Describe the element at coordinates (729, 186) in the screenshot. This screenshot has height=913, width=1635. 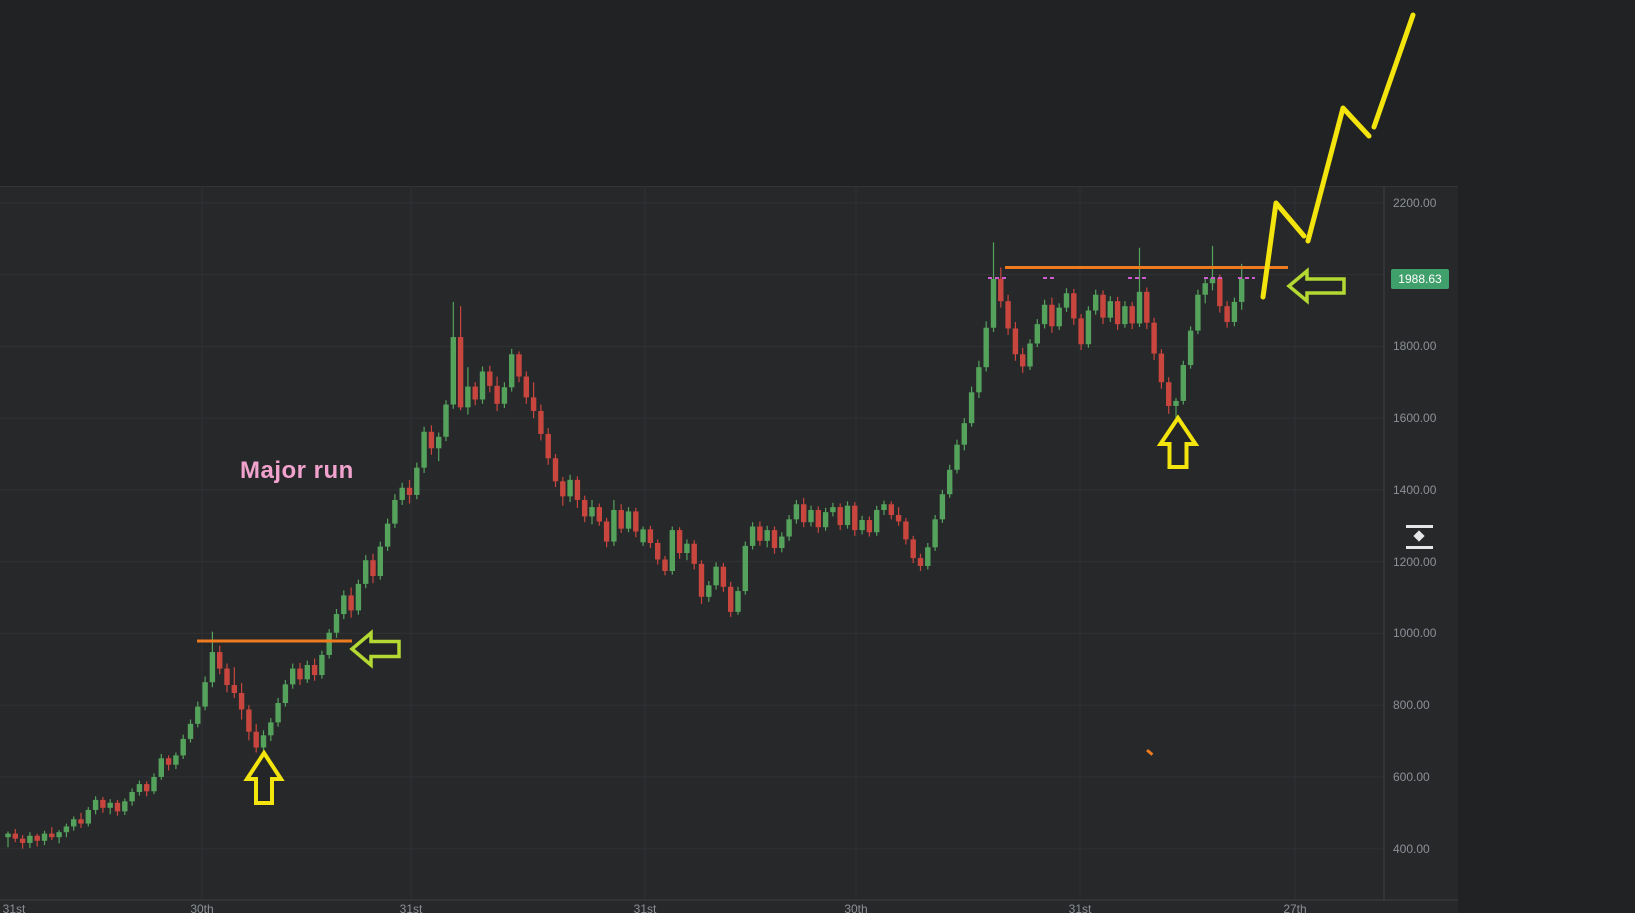
I see `pane-top-border` at that location.